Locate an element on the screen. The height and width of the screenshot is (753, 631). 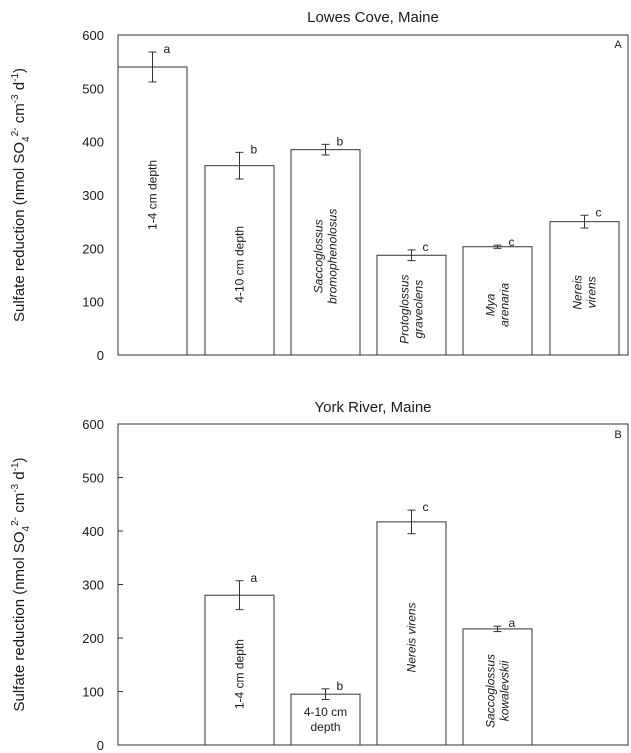
chart1-y-axis-label-part: -1 is located at coordinates (15, 77).